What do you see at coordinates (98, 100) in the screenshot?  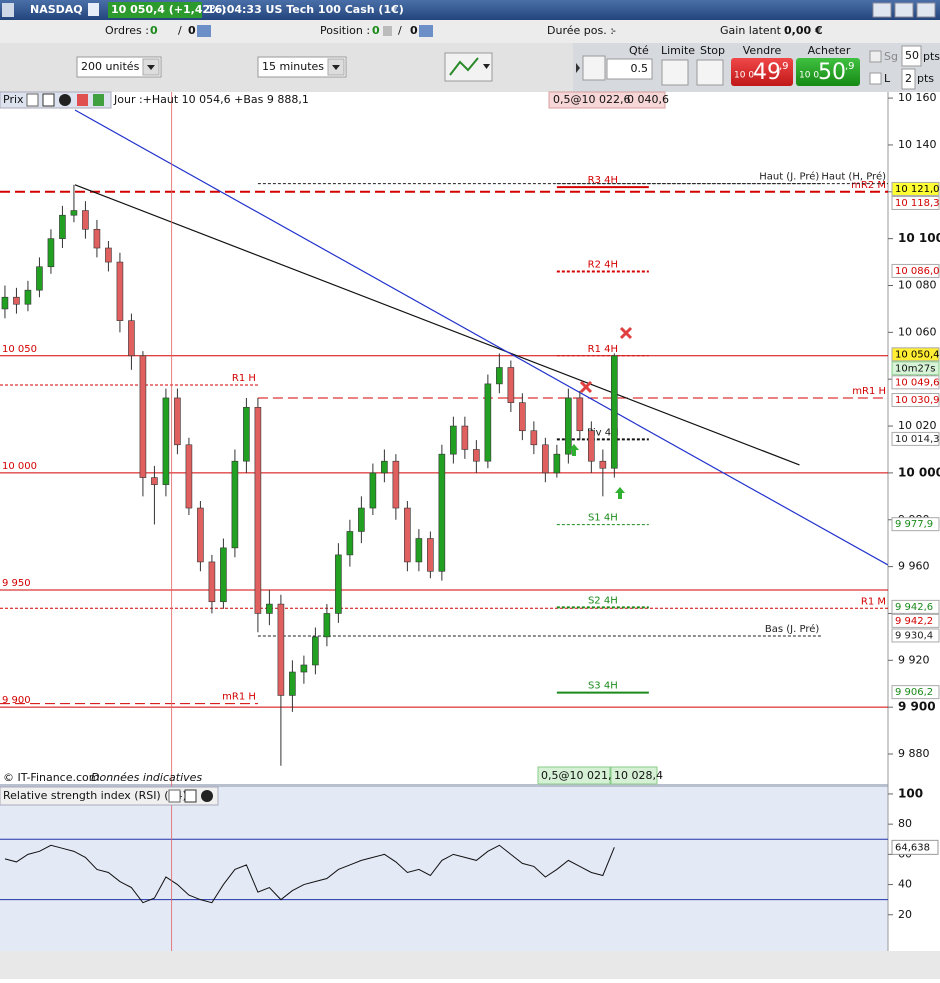 I see `up-icon` at bounding box center [98, 100].